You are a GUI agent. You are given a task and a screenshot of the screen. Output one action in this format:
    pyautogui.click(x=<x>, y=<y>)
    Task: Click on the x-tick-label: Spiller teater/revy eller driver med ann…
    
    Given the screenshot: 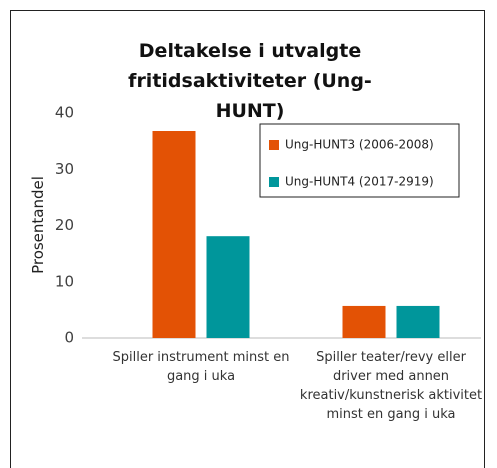 What is the action you would take?
    pyautogui.click(x=391, y=386)
    